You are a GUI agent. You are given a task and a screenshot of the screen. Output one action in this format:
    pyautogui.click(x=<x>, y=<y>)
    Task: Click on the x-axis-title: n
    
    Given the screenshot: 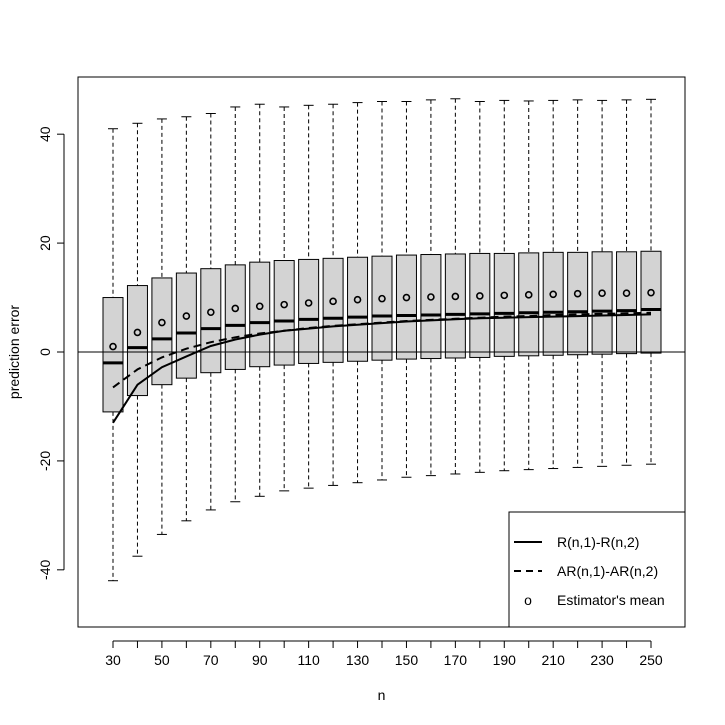 What is the action you would take?
    pyautogui.click(x=382, y=695)
    